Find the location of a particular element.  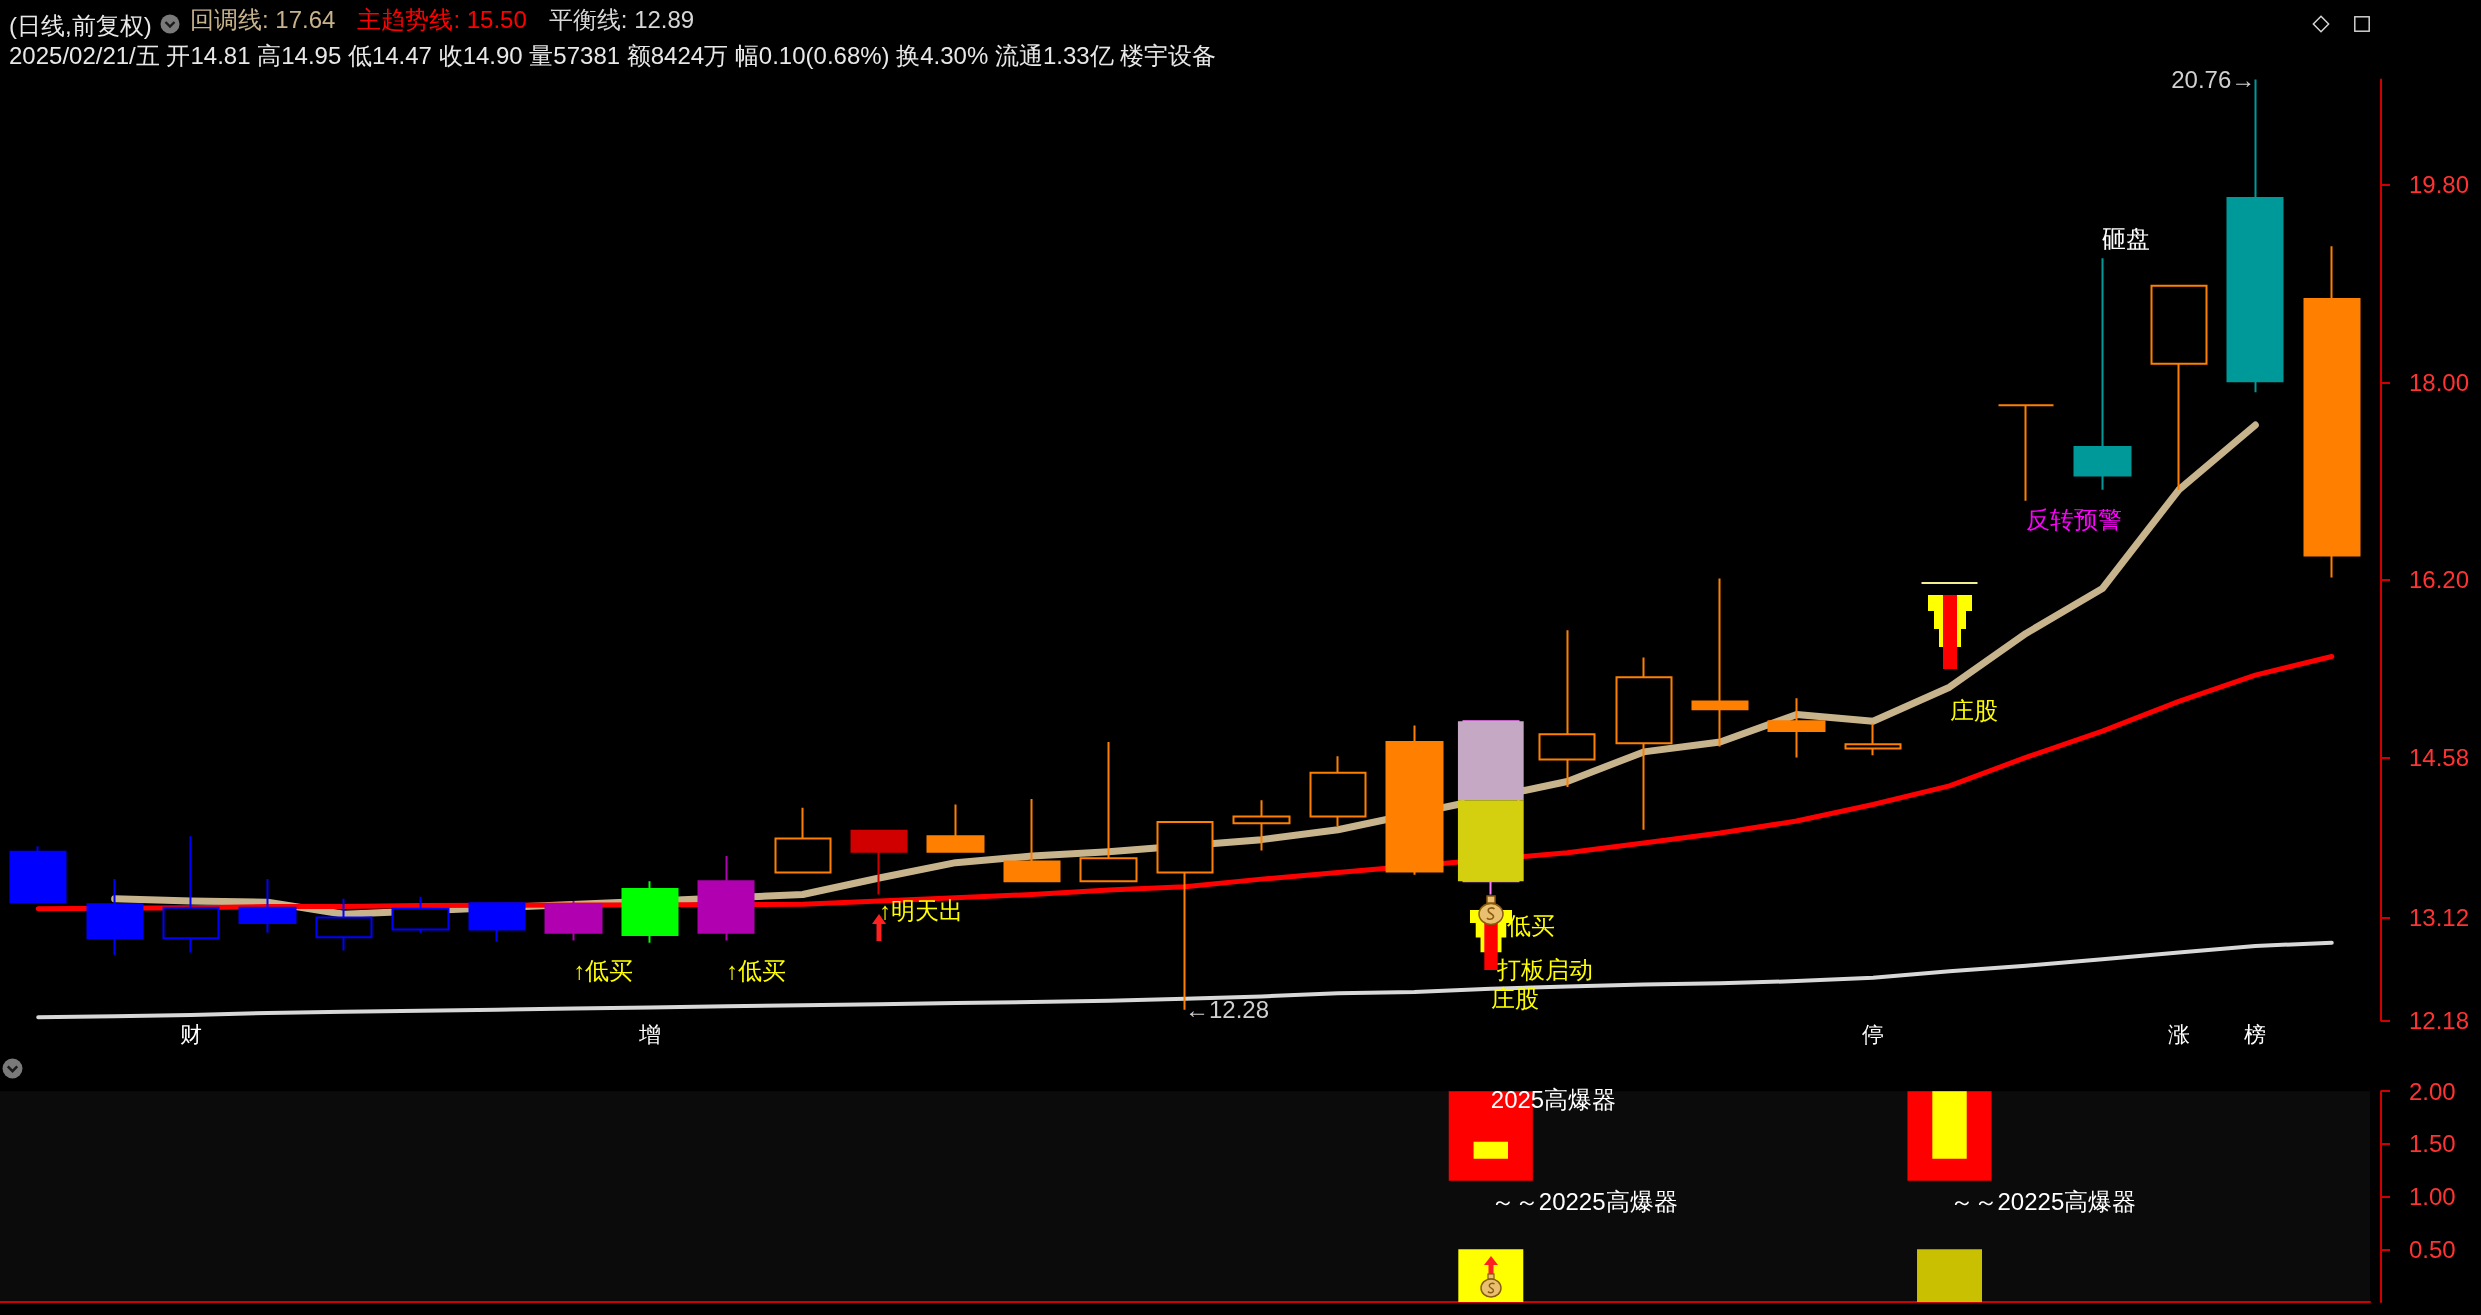

x-tick-label: 榜 is located at coordinates (2255, 1035).